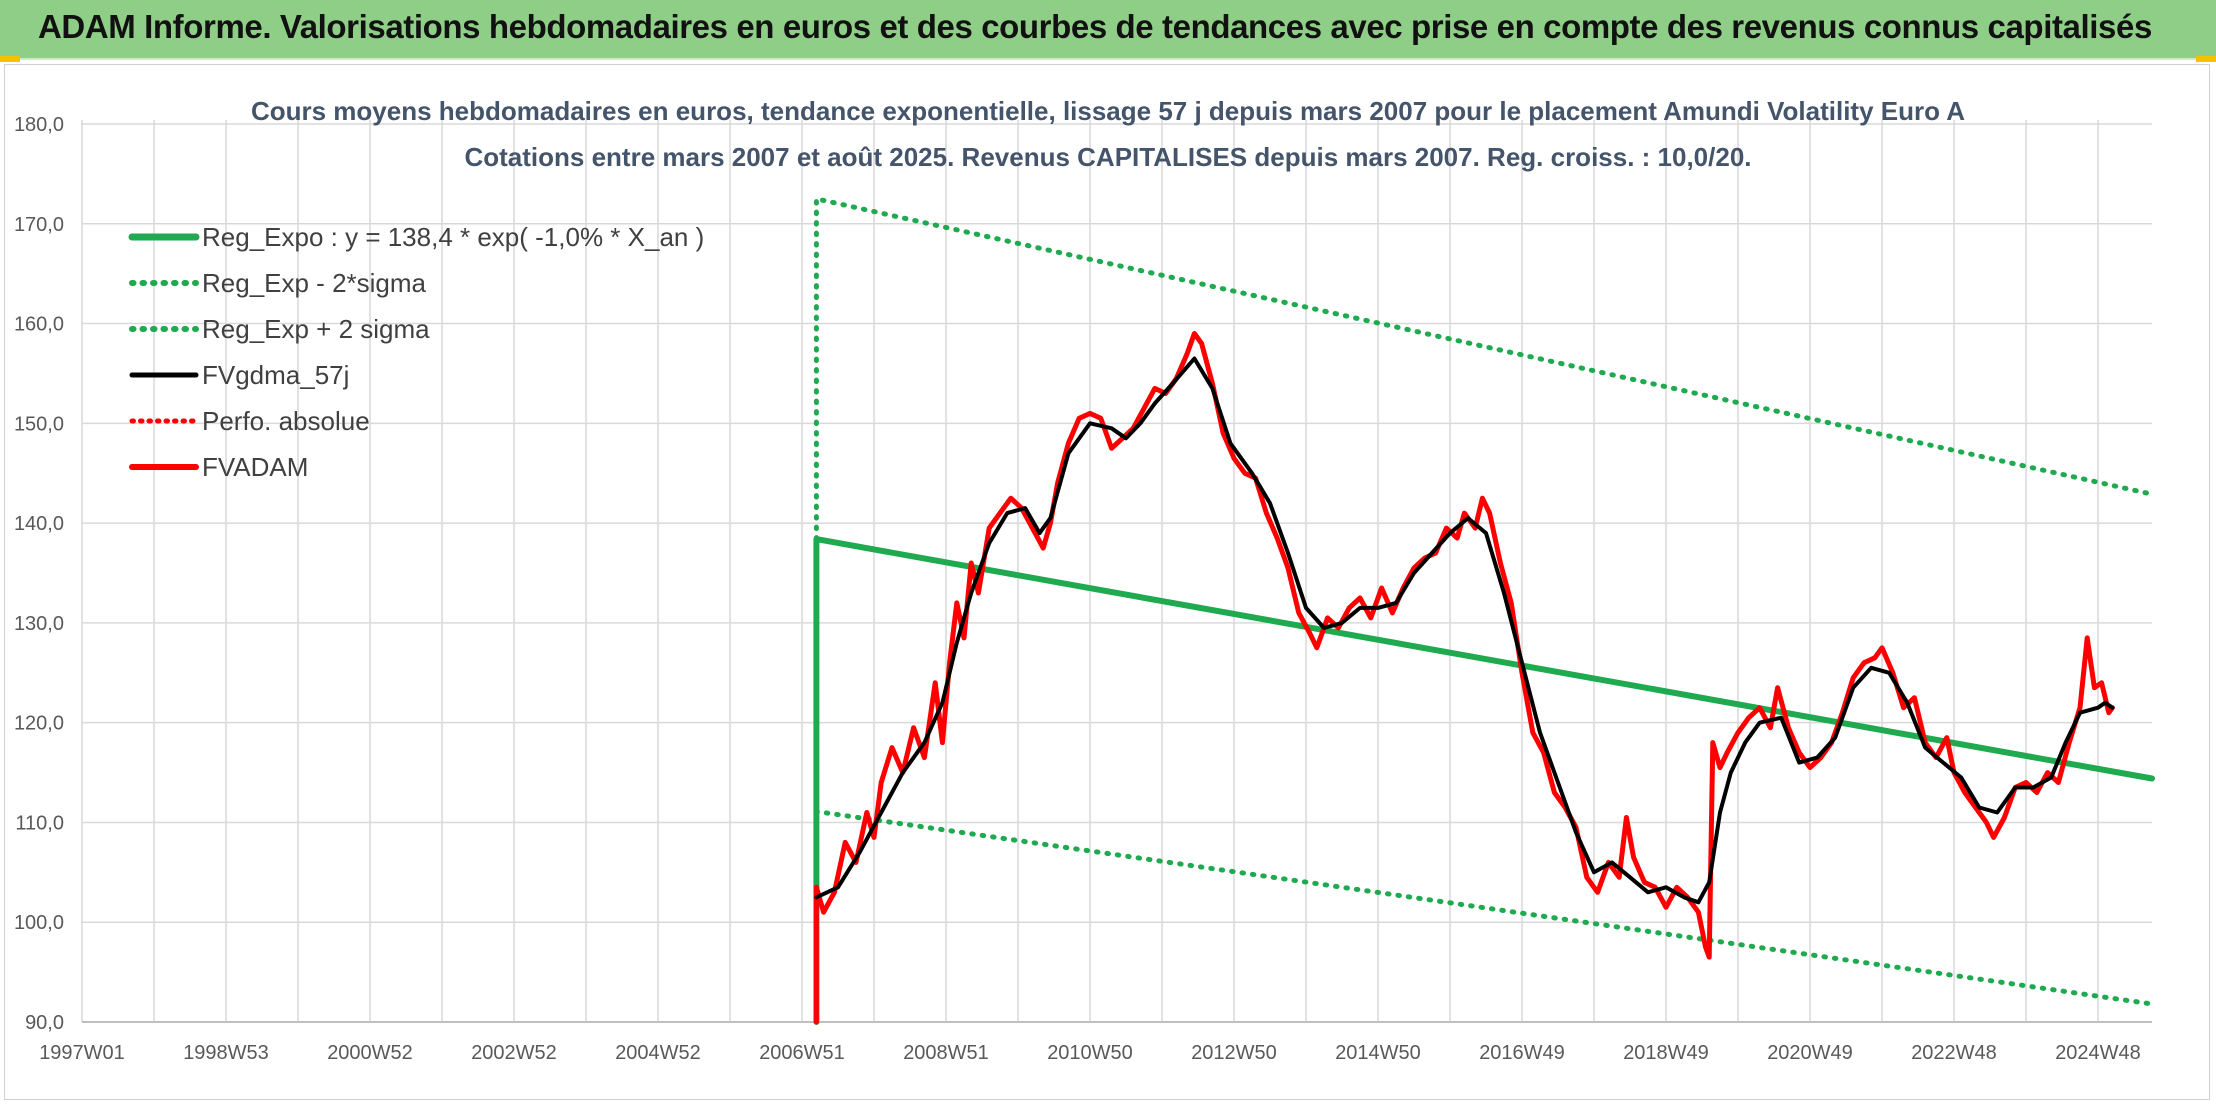  Describe the element at coordinates (82, 1053) in the screenshot. I see `x-tick-label: 1997W01` at that location.